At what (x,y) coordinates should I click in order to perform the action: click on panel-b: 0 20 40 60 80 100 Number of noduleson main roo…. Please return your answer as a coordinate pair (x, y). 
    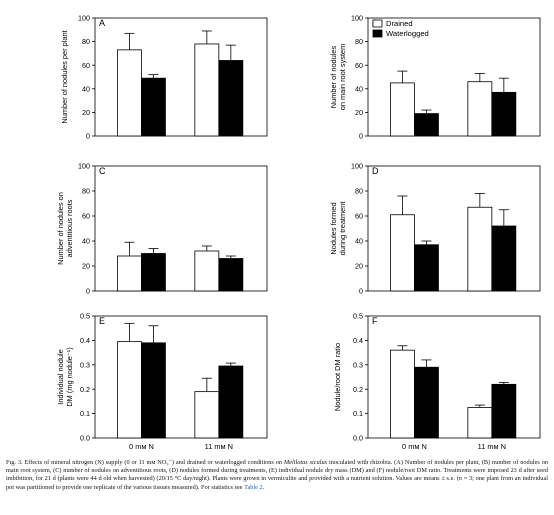
    Looking at the image, I should click on (435, 77).